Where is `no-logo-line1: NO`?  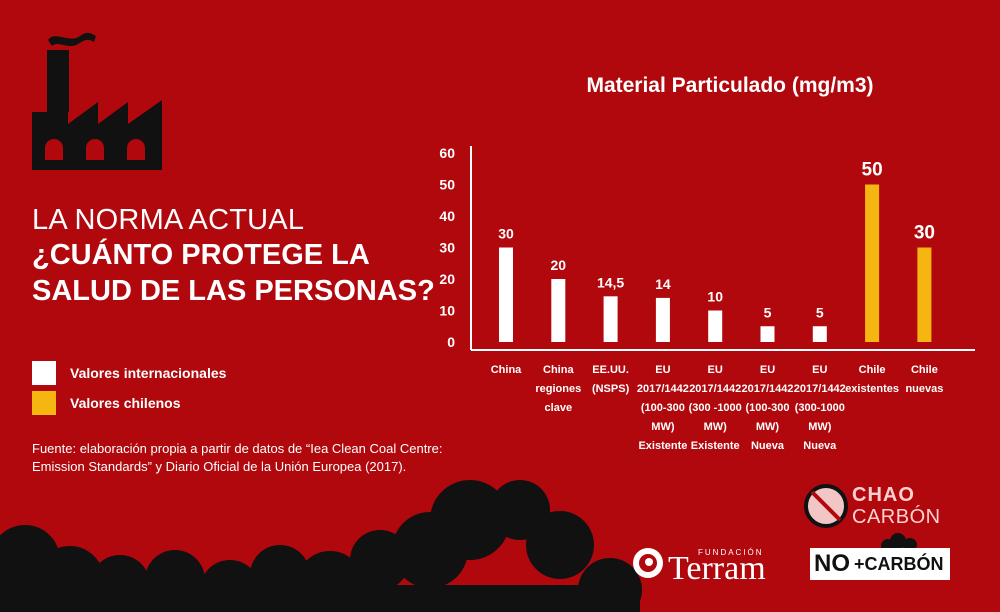
no-logo-line1: NO is located at coordinates (832, 563).